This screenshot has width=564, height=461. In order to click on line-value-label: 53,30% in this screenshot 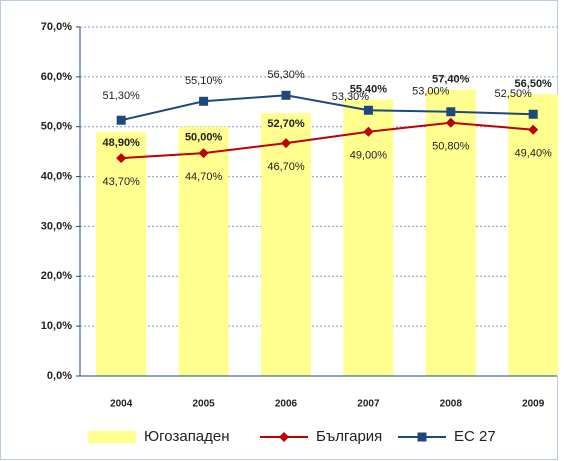, I will do `click(351, 97)`.